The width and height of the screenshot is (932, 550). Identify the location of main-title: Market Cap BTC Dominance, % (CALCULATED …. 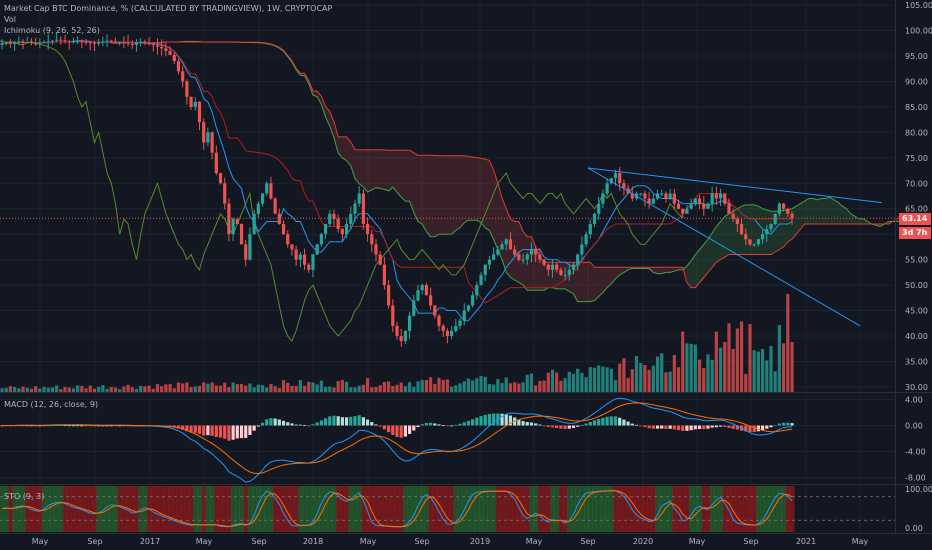
(168, 8).